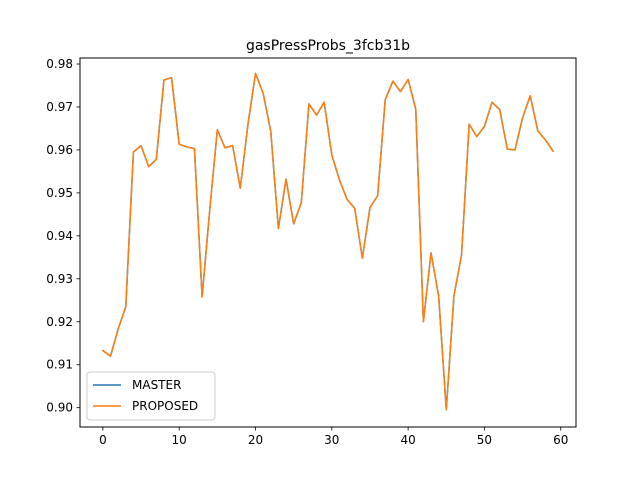  Describe the element at coordinates (59, 322) in the screenshot. I see `y-tick-label: 0.92` at that location.